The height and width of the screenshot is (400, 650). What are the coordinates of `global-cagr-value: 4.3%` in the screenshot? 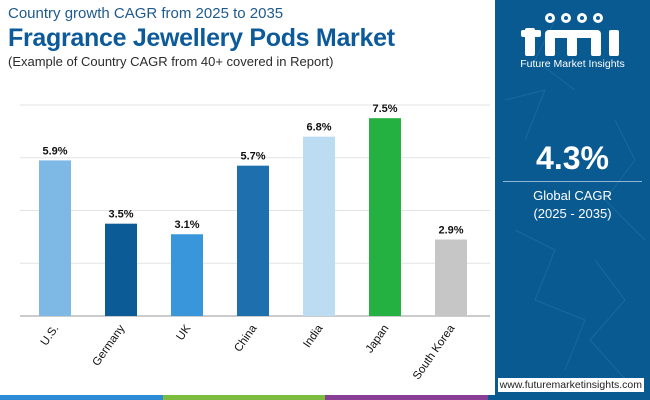 It's located at (572, 158).